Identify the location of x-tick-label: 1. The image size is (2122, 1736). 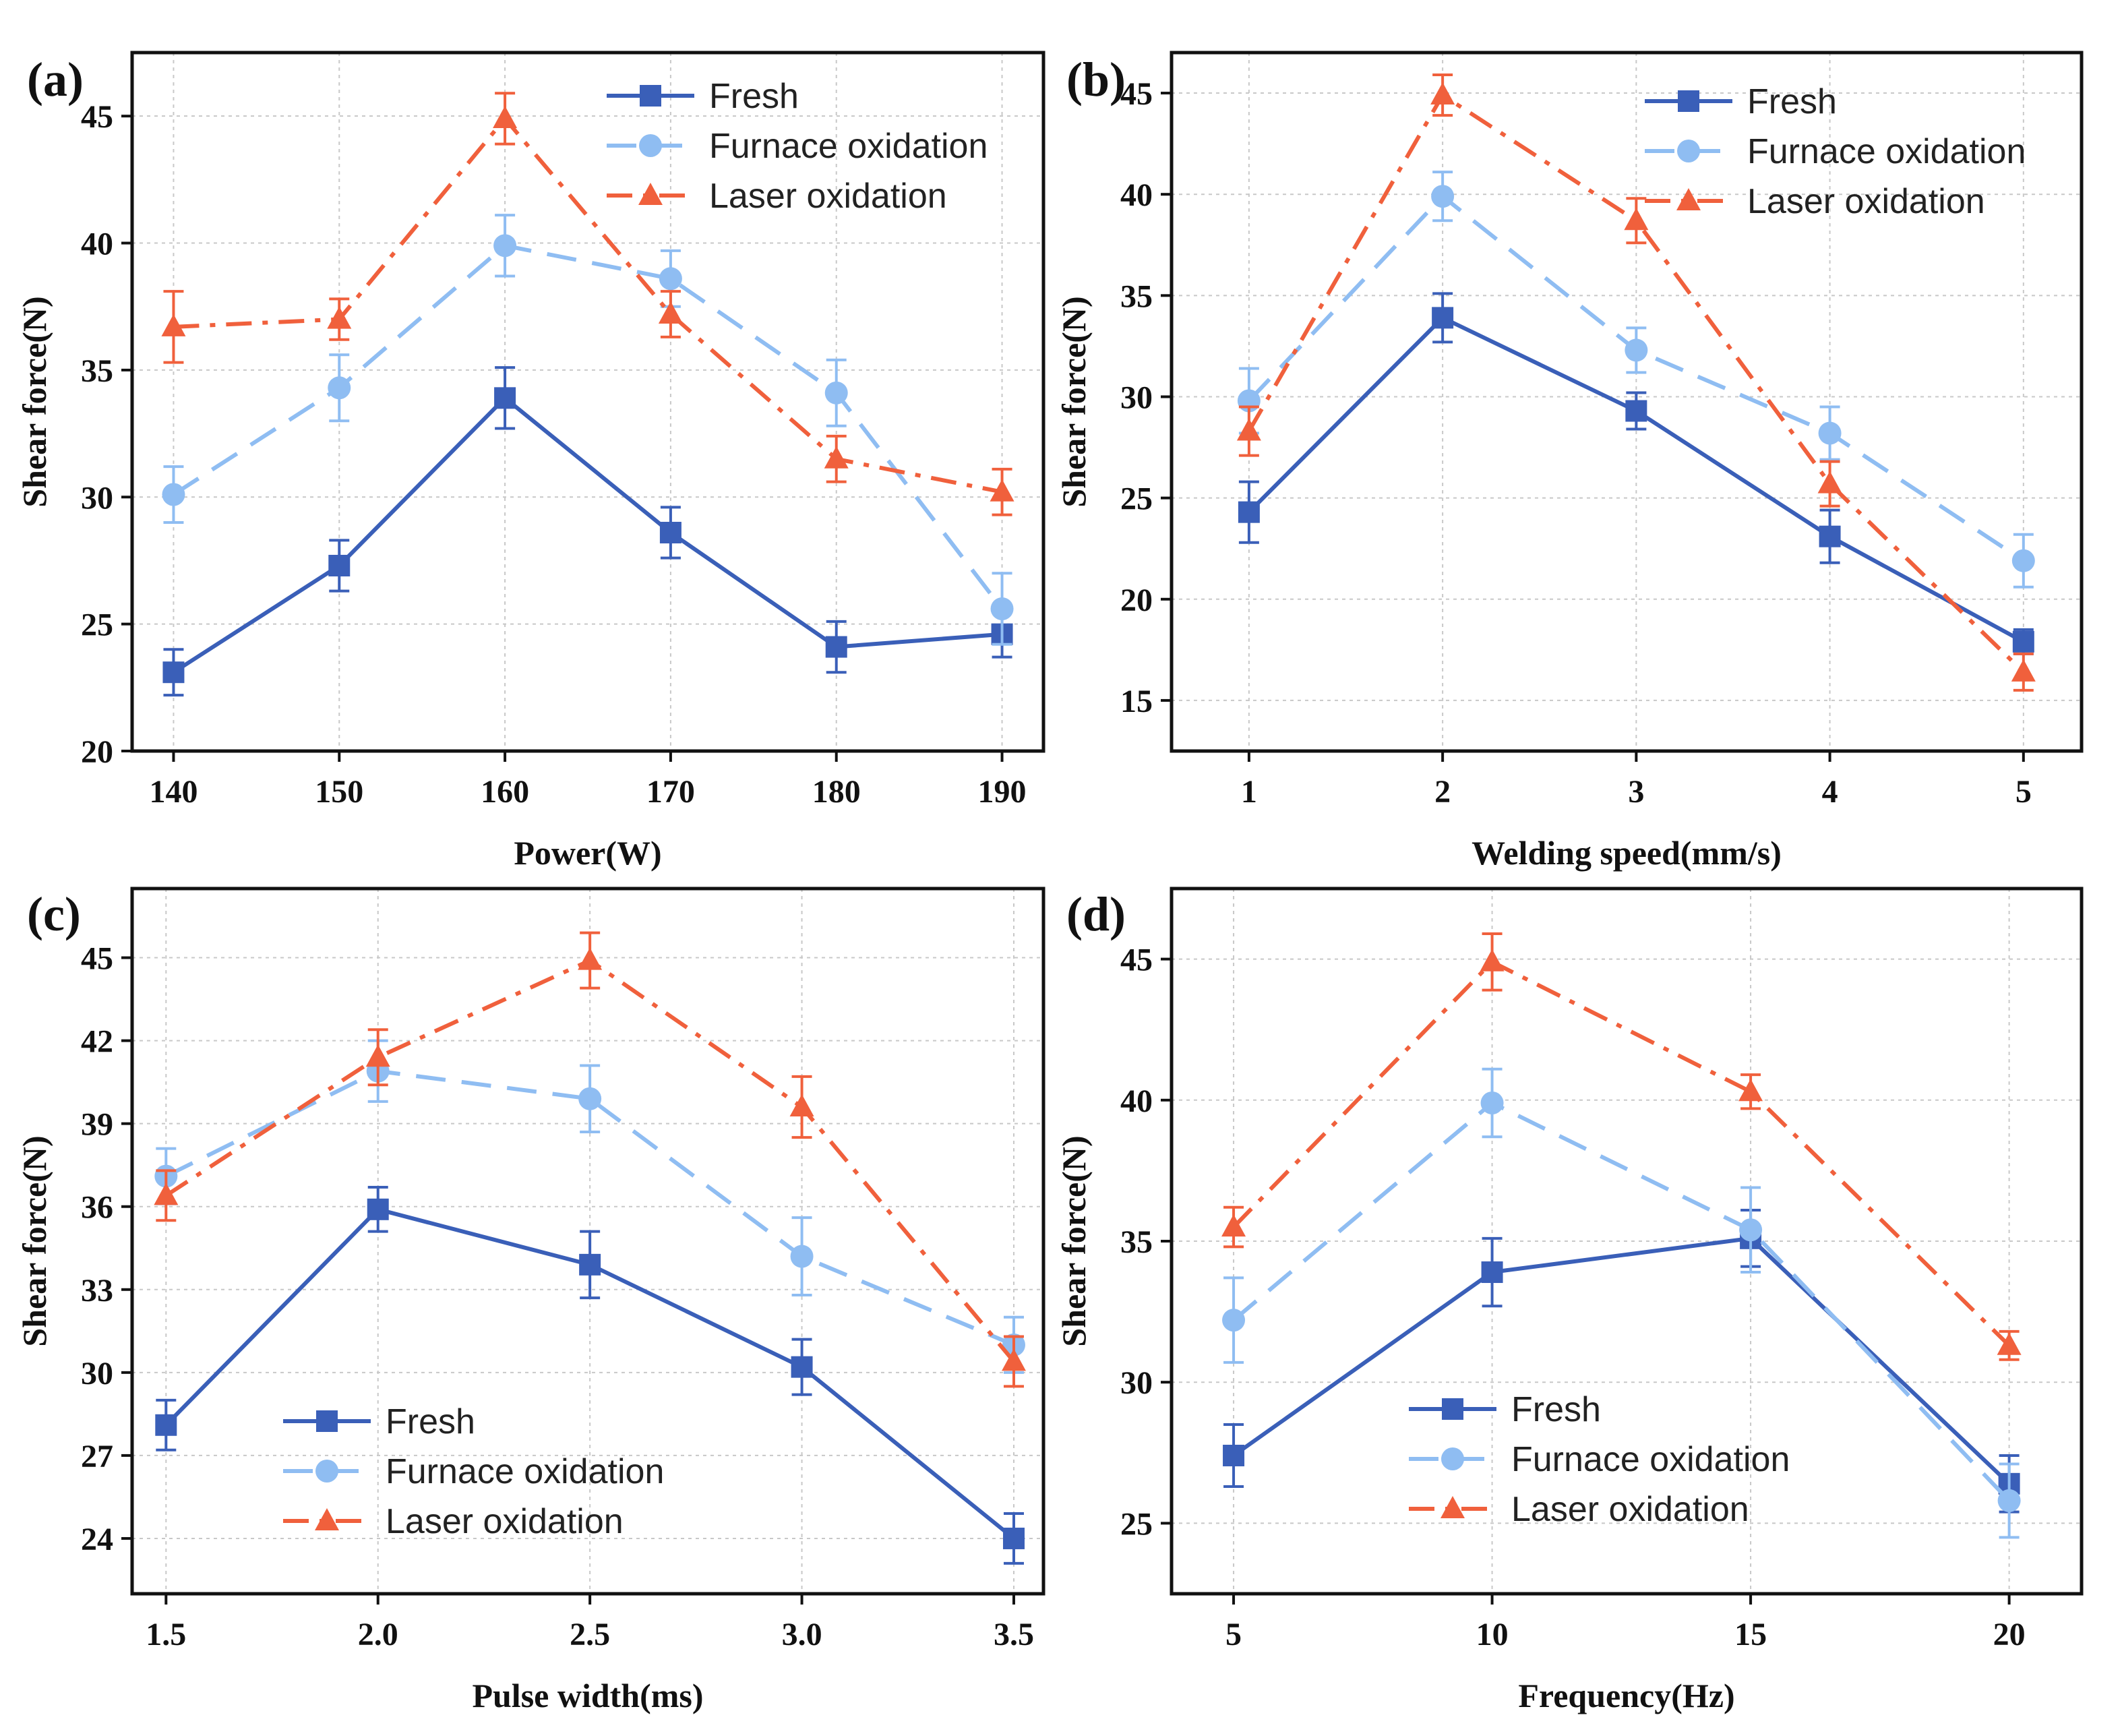
(1249, 792).